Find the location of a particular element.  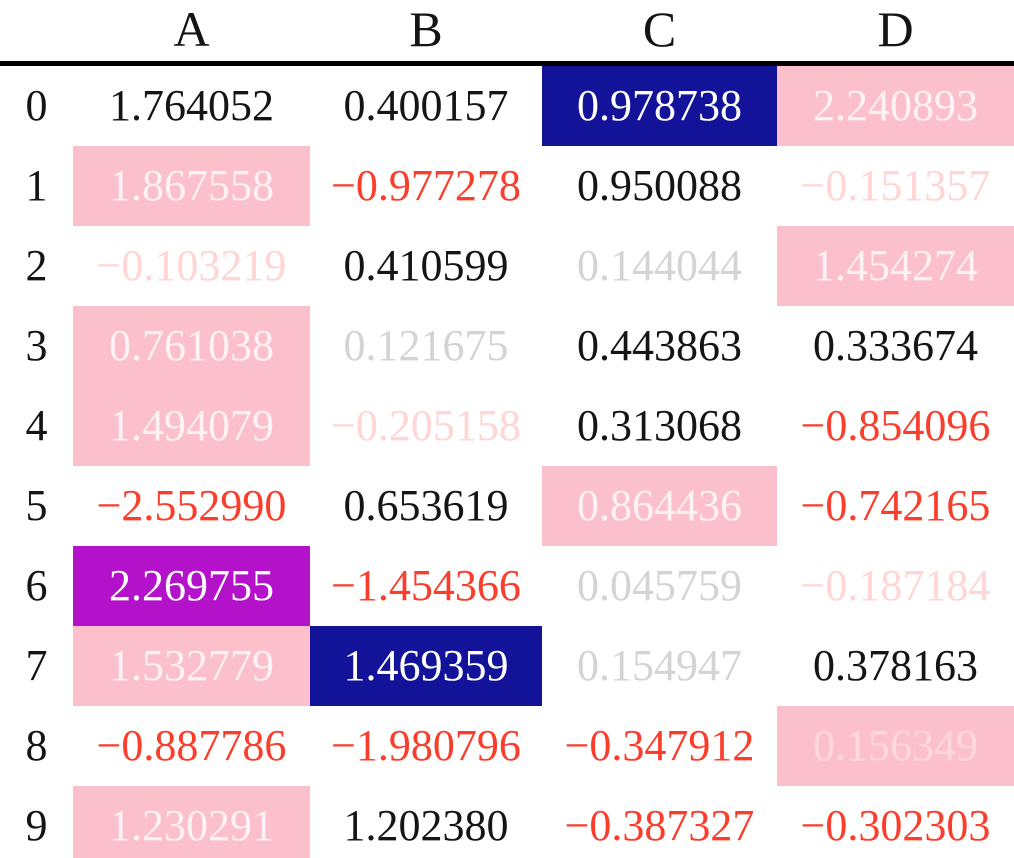

table-row: 0 1.764052 0.400157 0.978738 2.240893 is located at coordinates (507, 104).